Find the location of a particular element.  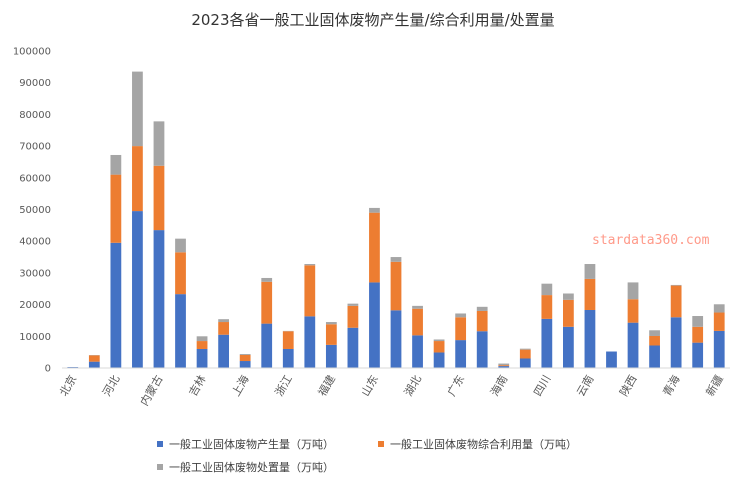

y-tick-label: 100000 is located at coordinates (32, 52).